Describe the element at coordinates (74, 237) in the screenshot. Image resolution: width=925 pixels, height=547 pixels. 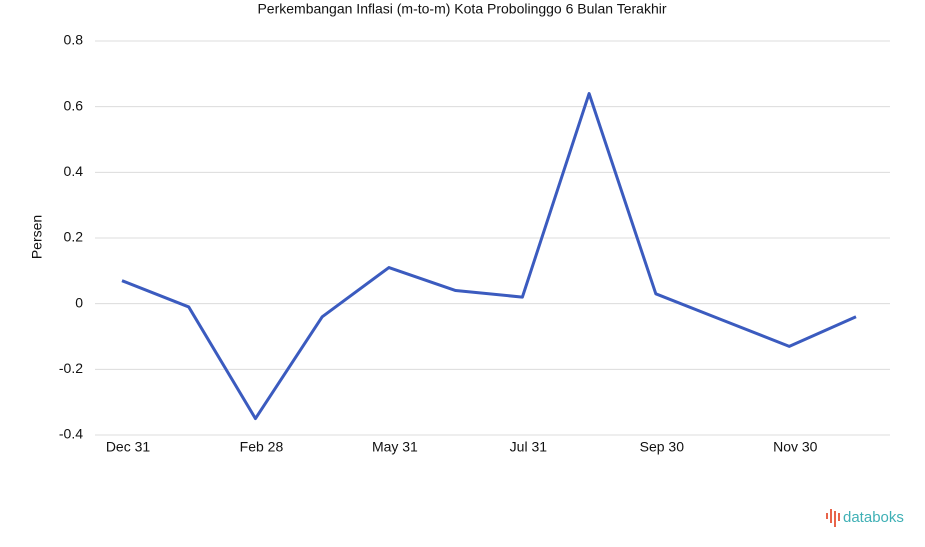
I see `y-tick-label: 0.2` at that location.